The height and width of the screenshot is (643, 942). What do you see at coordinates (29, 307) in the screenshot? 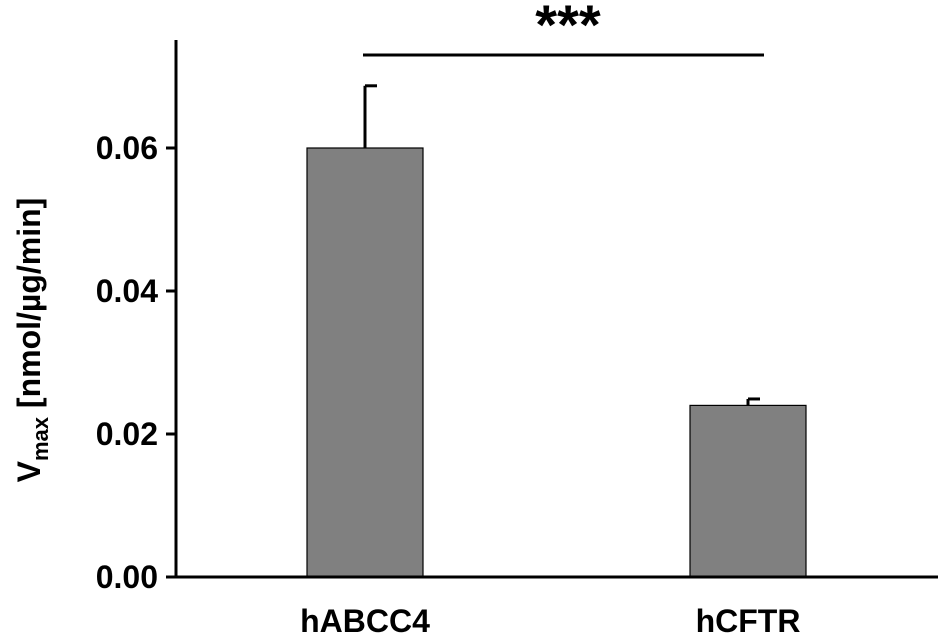
I see `y-axis-label-units: [nmol/µg/min]` at bounding box center [29, 307].